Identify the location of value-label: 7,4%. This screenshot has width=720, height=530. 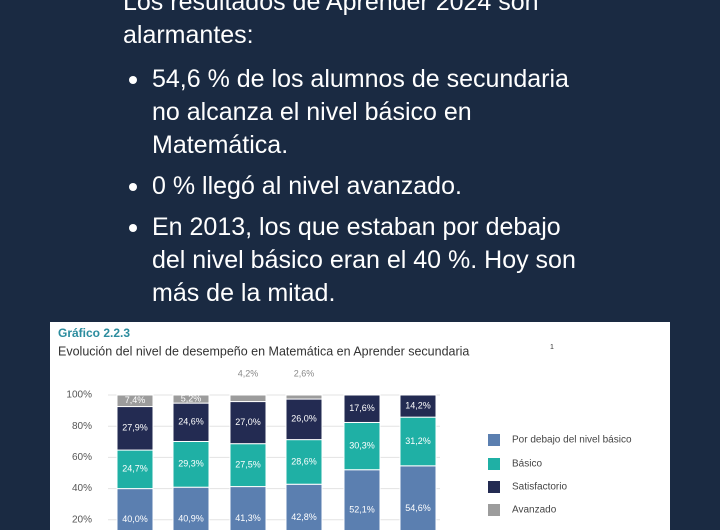
(135, 400).